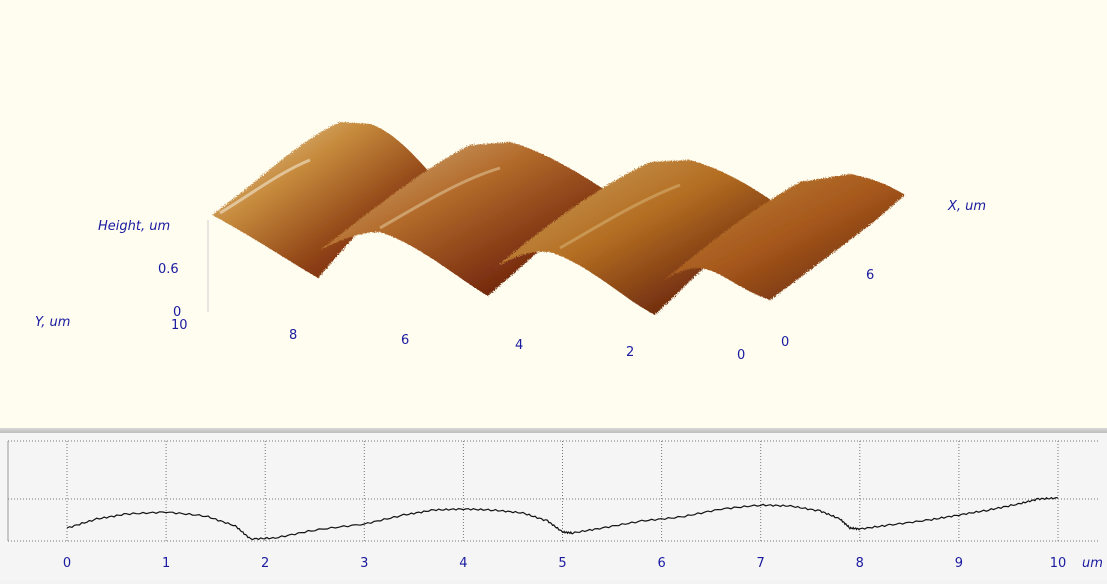  I want to click on y-tick-label: 8, so click(293, 335).